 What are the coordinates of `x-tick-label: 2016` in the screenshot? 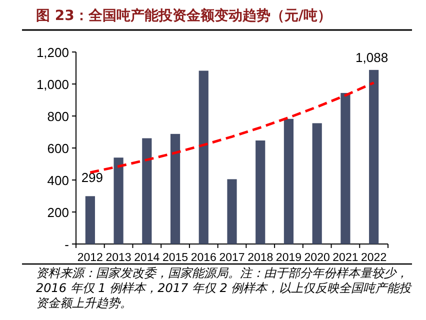 It's located at (203, 258).